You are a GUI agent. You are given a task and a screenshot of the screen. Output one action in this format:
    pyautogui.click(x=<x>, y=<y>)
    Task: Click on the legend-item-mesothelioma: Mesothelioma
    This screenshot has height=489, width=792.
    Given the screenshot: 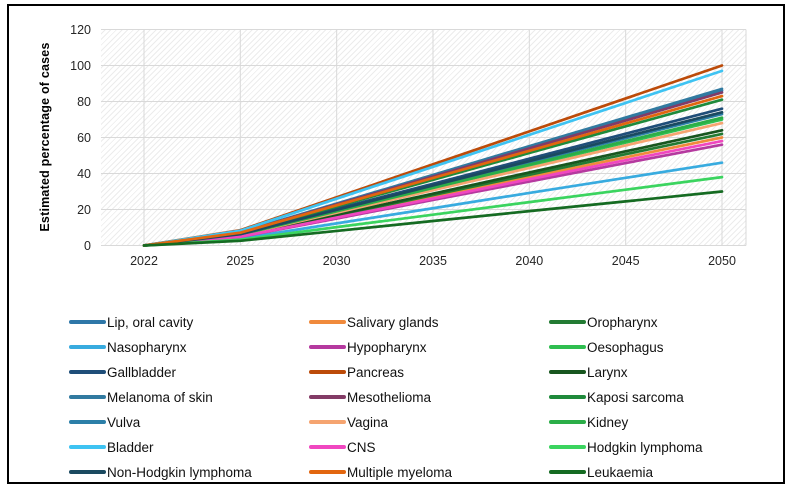 What is the action you would take?
    pyautogui.click(x=429, y=397)
    